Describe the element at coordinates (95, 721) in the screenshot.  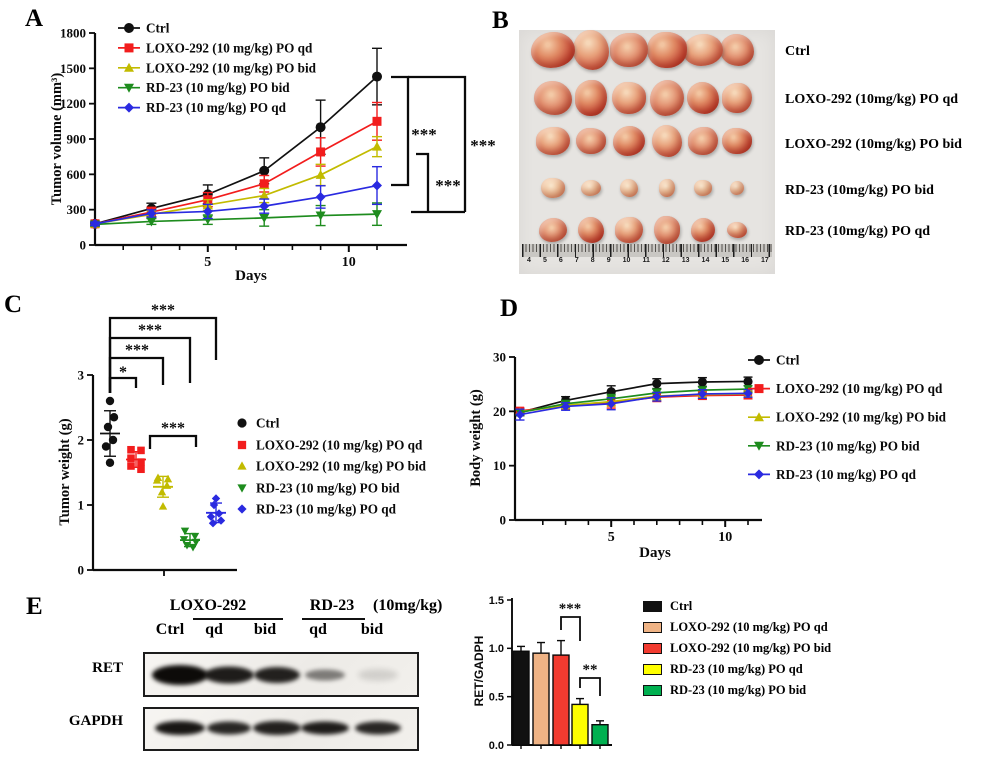
I see `blot-row-label-gapdh: GAPDH` at that location.